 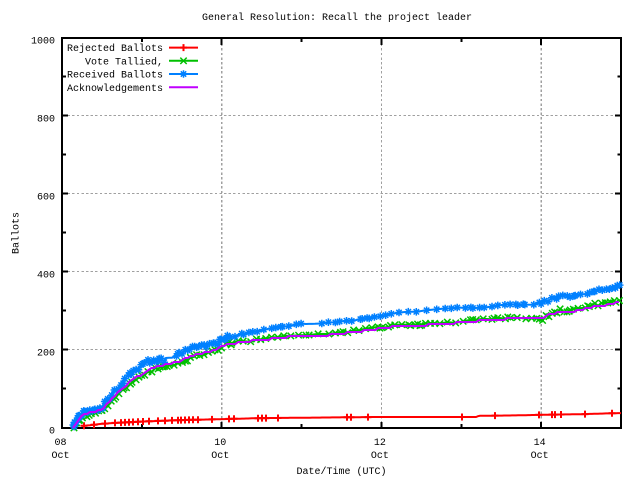 I want to click on svg-text: 200, so click(x=46, y=353).